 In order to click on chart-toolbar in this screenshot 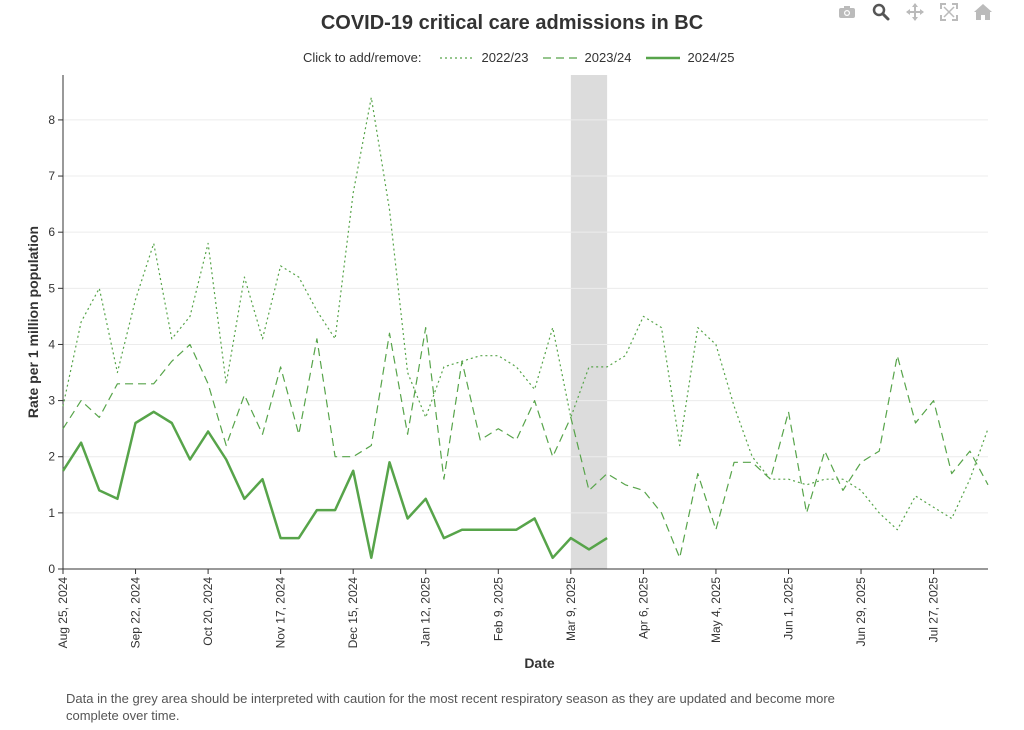, I will do `click(915, 12)`.